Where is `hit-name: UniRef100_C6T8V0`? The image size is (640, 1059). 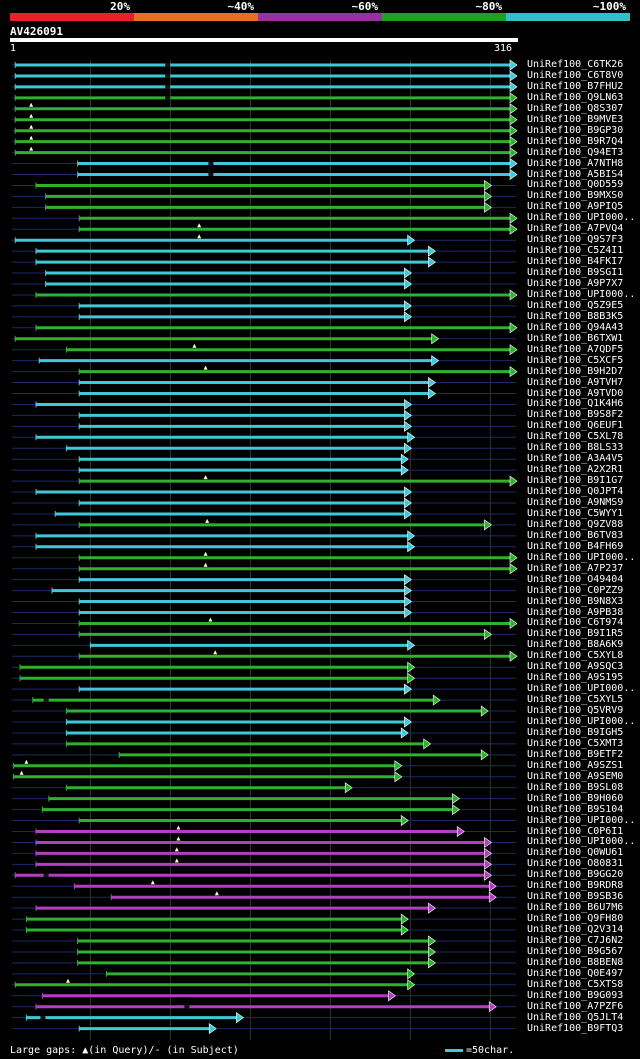
hit-name: UniRef100_C6T8V0 is located at coordinates (575, 75).